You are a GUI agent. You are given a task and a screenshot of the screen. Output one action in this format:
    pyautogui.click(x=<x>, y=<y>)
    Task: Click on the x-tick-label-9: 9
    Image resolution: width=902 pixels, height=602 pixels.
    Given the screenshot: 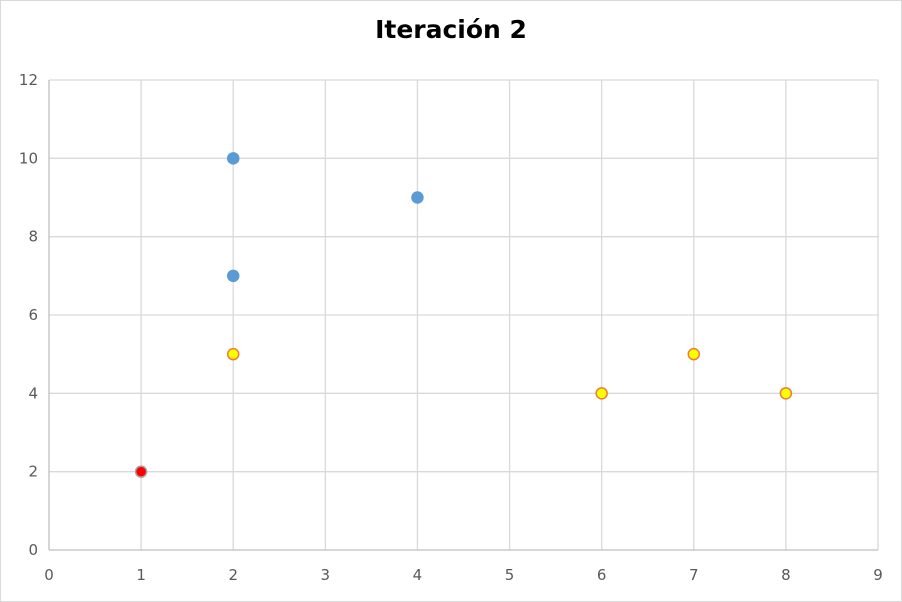 What is the action you would take?
    pyautogui.click(x=878, y=575)
    